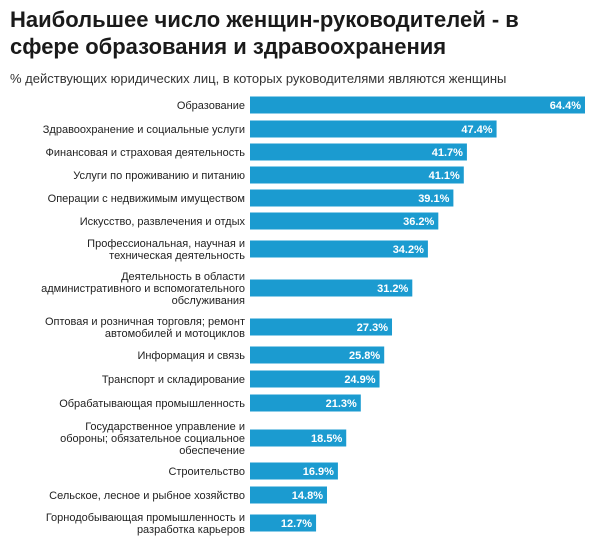  I want to click on category-label-line: Обрабатывающая промышленность, so click(152, 404).